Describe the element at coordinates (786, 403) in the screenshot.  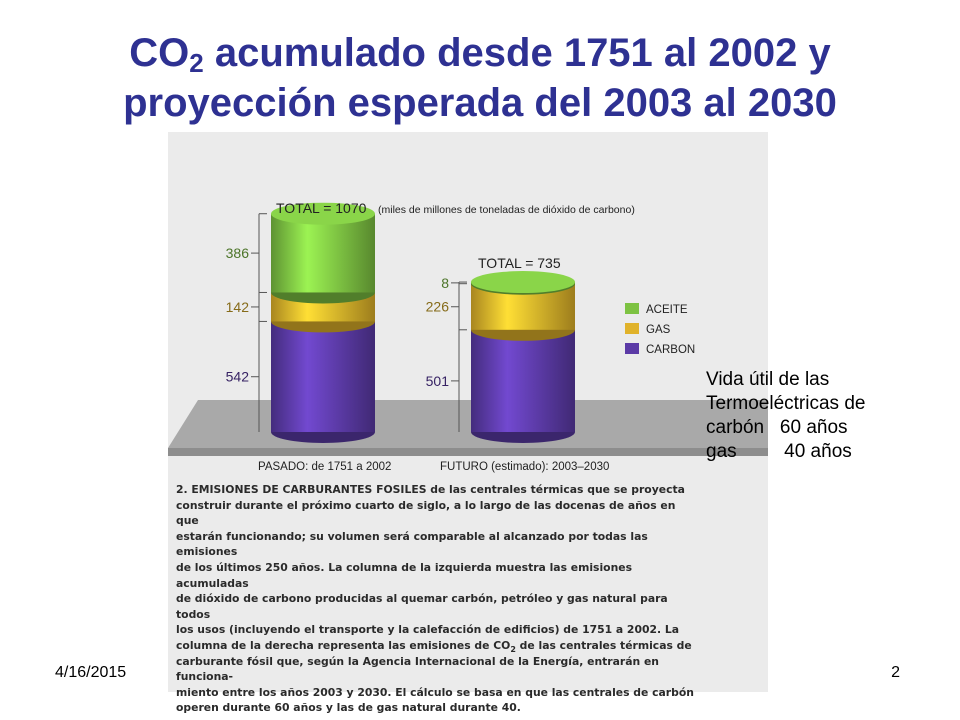
I see `lifetime-note-line: Termoeléctricas de` at that location.